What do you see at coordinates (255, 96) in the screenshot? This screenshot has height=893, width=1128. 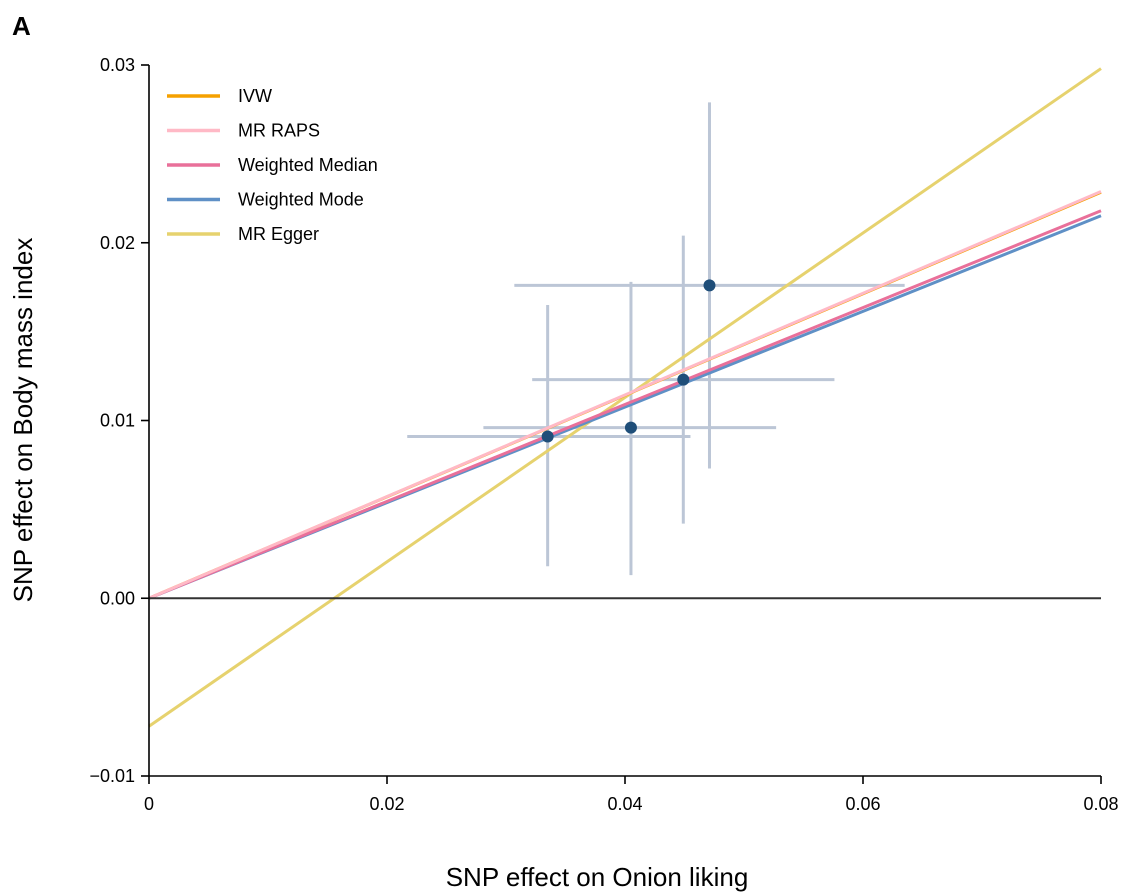 I see `legend-label: IVW` at bounding box center [255, 96].